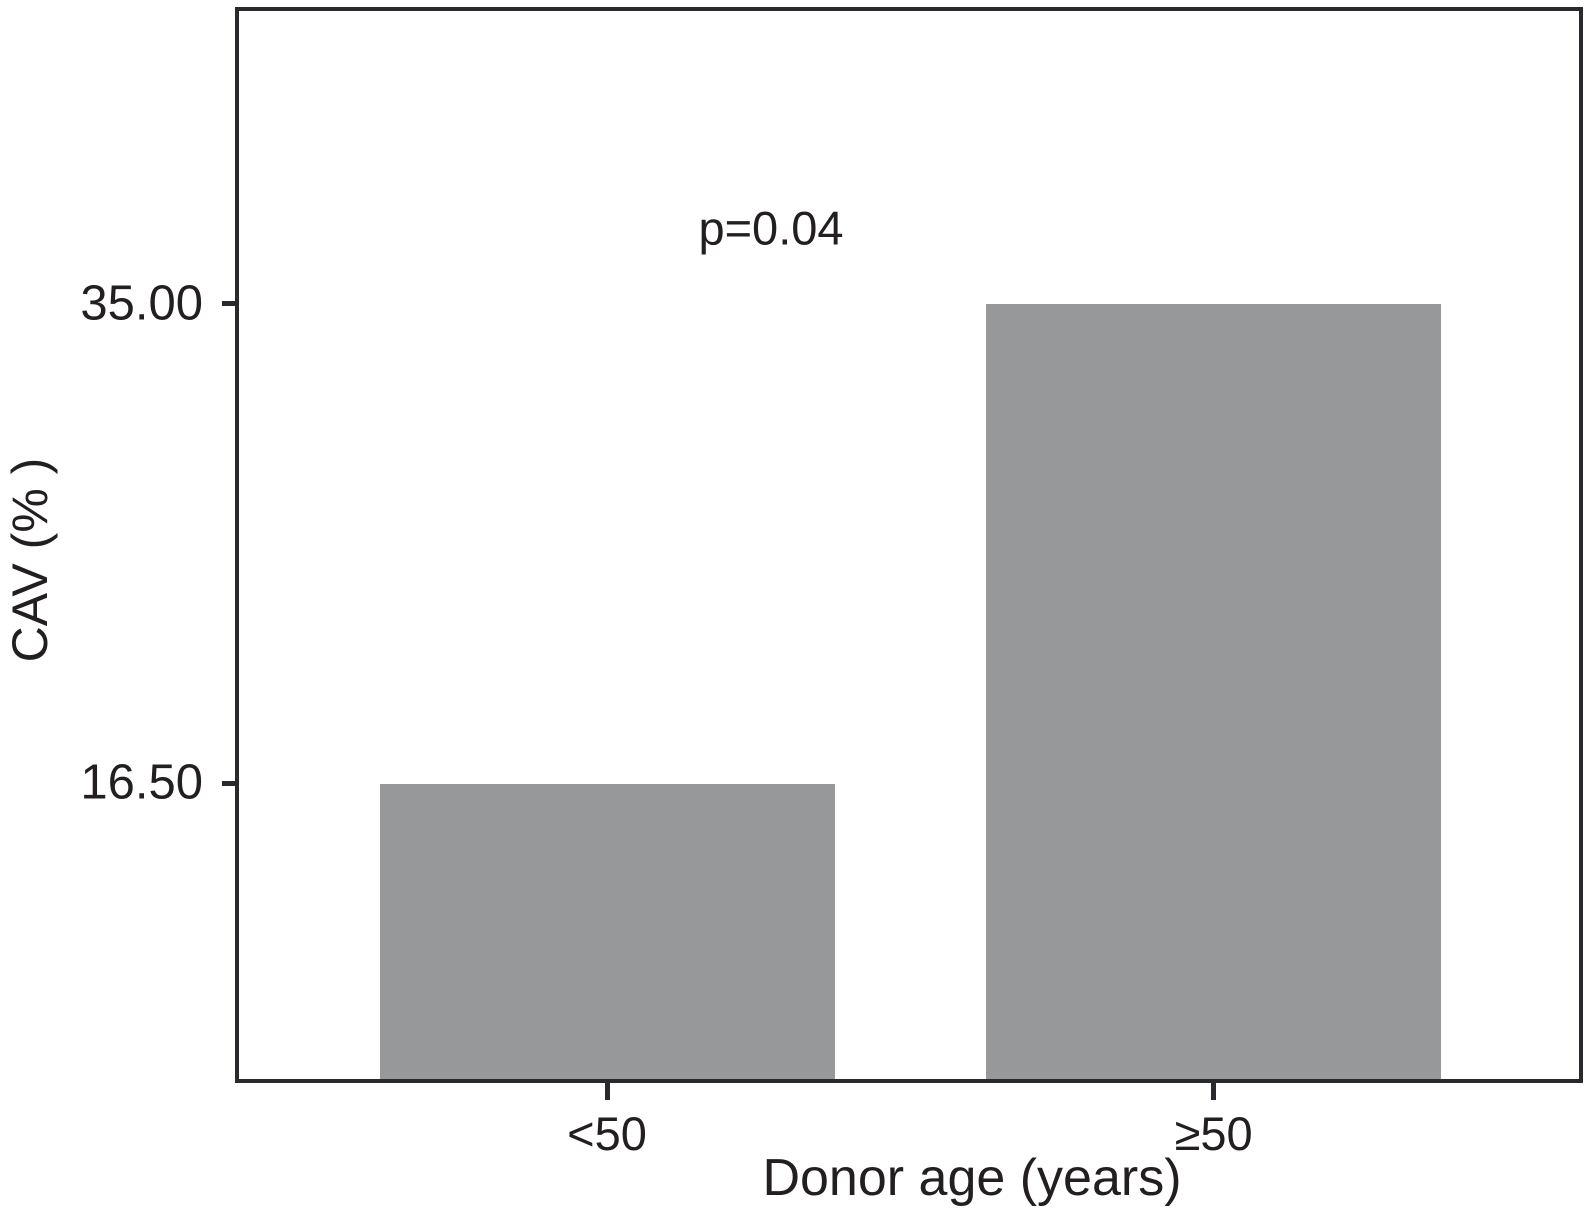 The image size is (1587, 1210). I want to click on p-value-annotation: p=0.04, so click(771, 228).